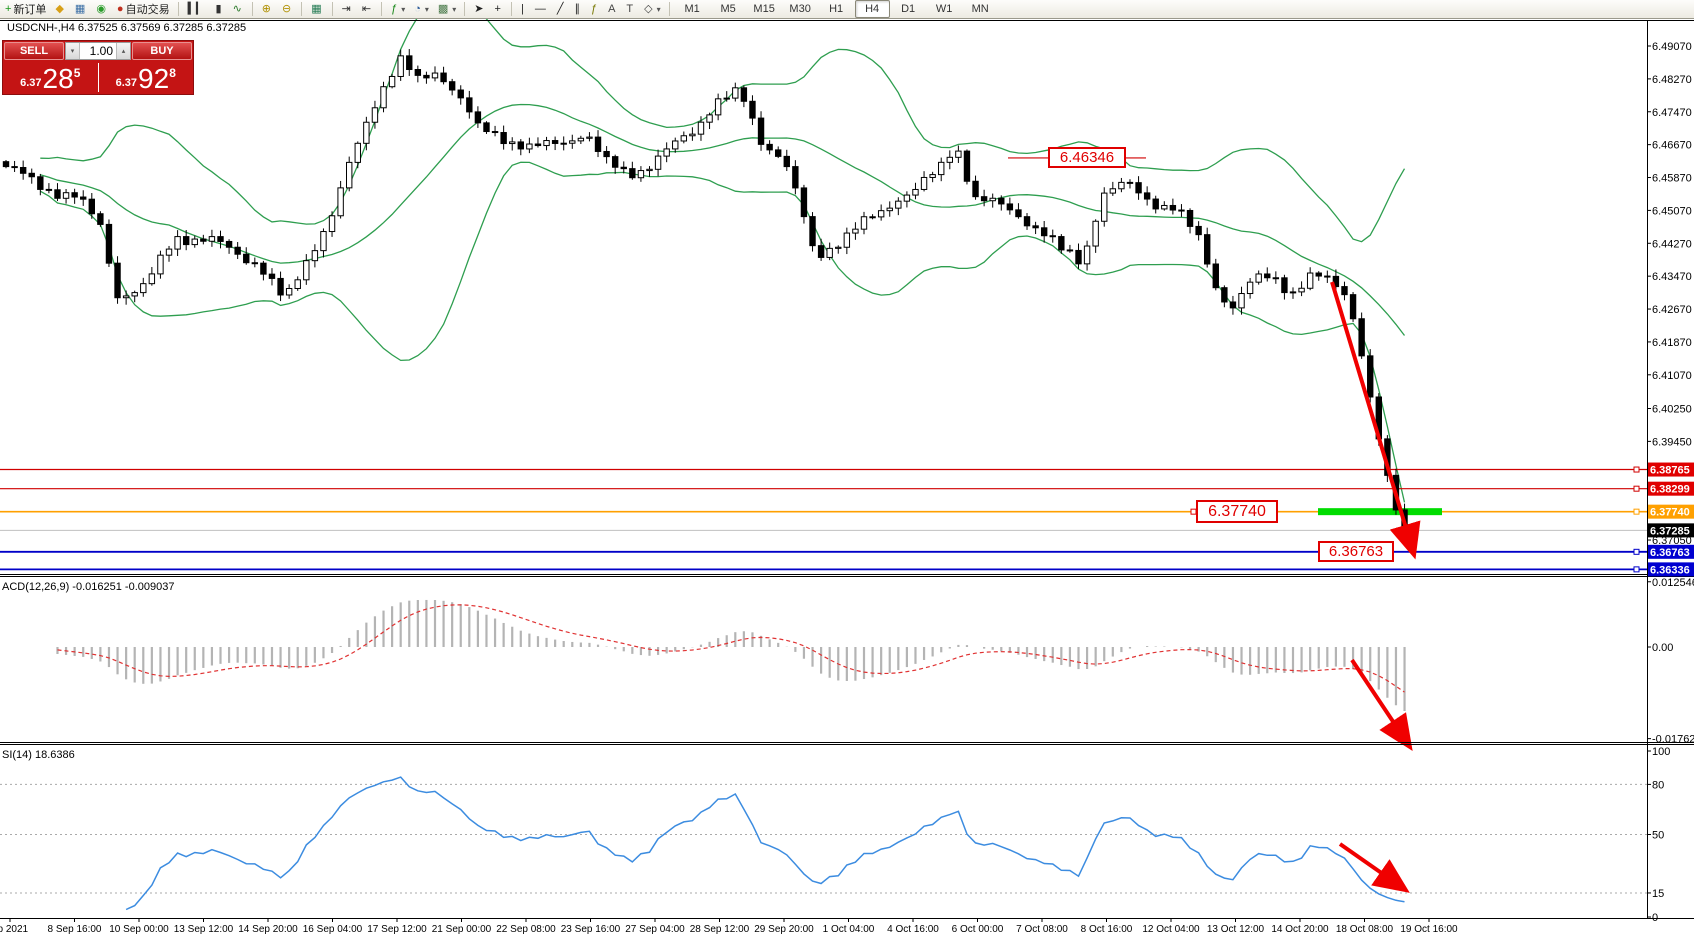 Image resolution: width=1694 pixels, height=936 pixels. Describe the element at coordinates (197, 9) in the screenshot. I see `toolbar-bar-chart-button: ▍▎` at that location.